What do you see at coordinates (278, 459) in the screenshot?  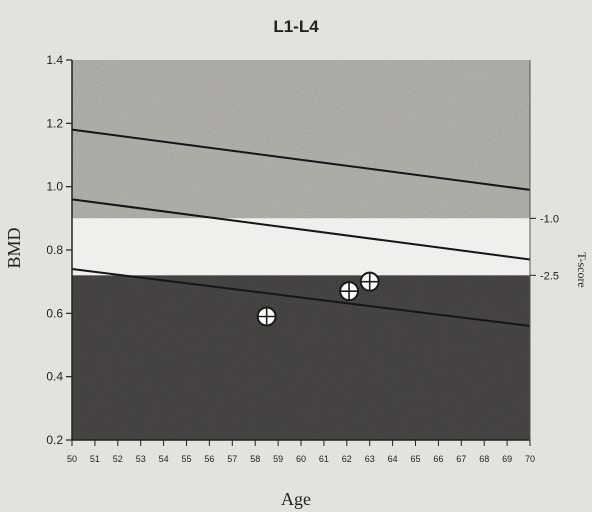 I see `x-tick-label: 59` at bounding box center [278, 459].